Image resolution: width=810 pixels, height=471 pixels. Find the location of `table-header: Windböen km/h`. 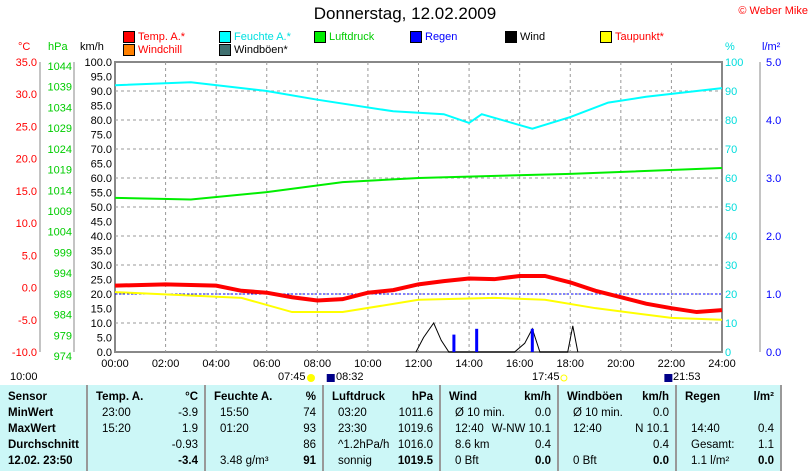

table-header: Windböen km/h is located at coordinates (618, 397).